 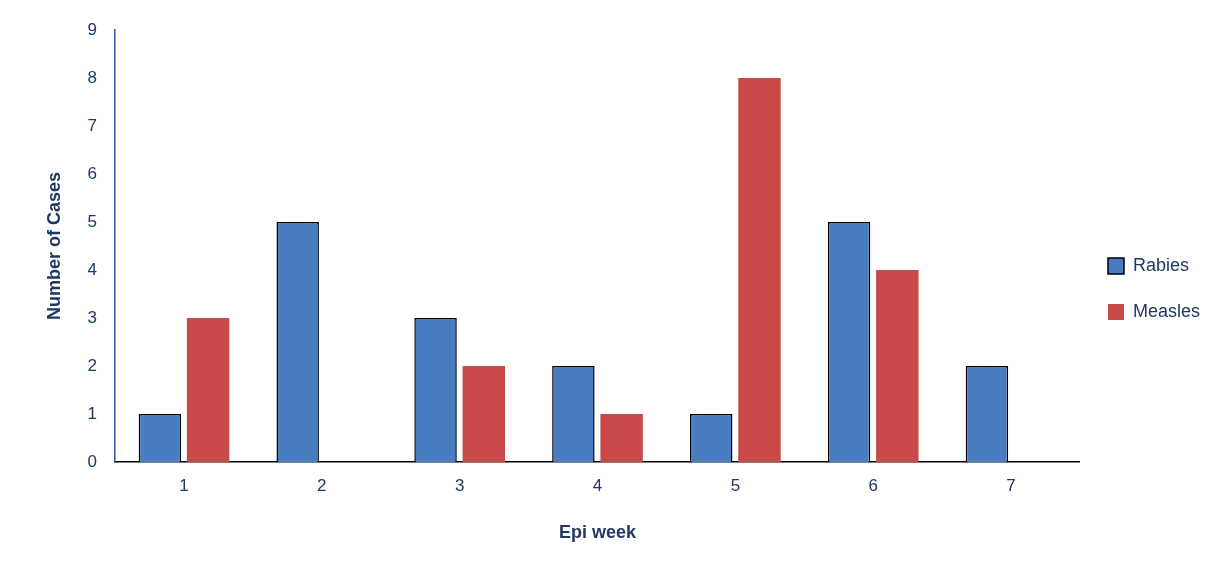 I want to click on y-tick-label: 1, so click(x=92, y=413).